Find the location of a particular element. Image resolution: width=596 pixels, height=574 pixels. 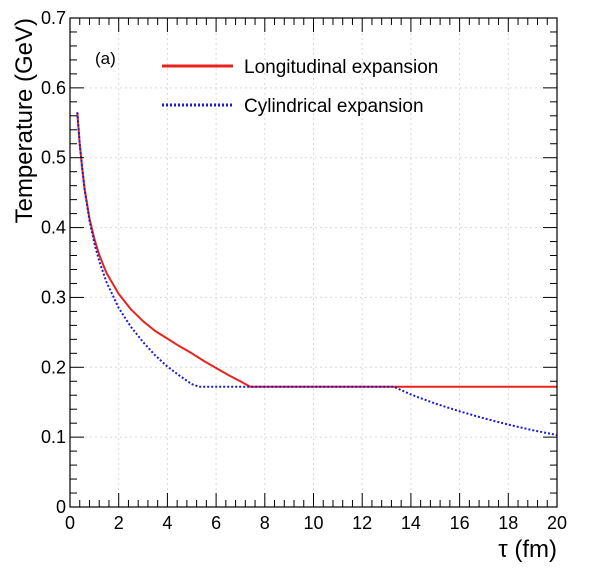

x-tick-label: 0 is located at coordinates (70, 523).